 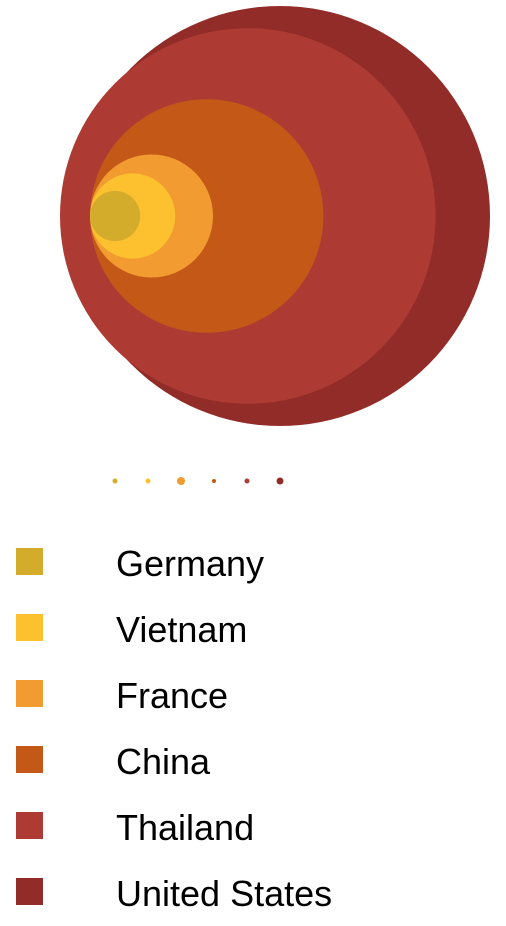 What do you see at coordinates (29, 693) in the screenshot?
I see `legend-swatch-france` at bounding box center [29, 693].